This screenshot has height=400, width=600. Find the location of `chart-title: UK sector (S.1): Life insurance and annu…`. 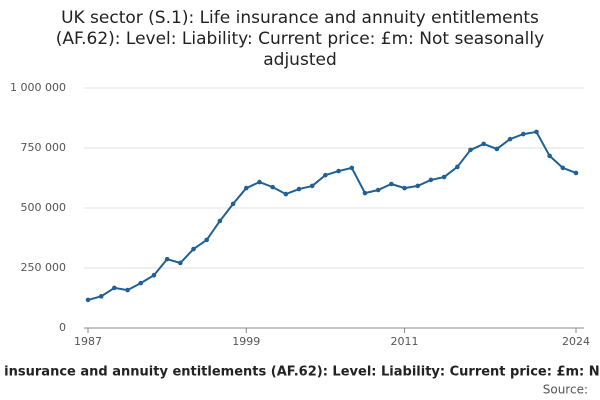

chart-title: UK sector (S.1): Life insurance and annu… is located at coordinates (300, 18).